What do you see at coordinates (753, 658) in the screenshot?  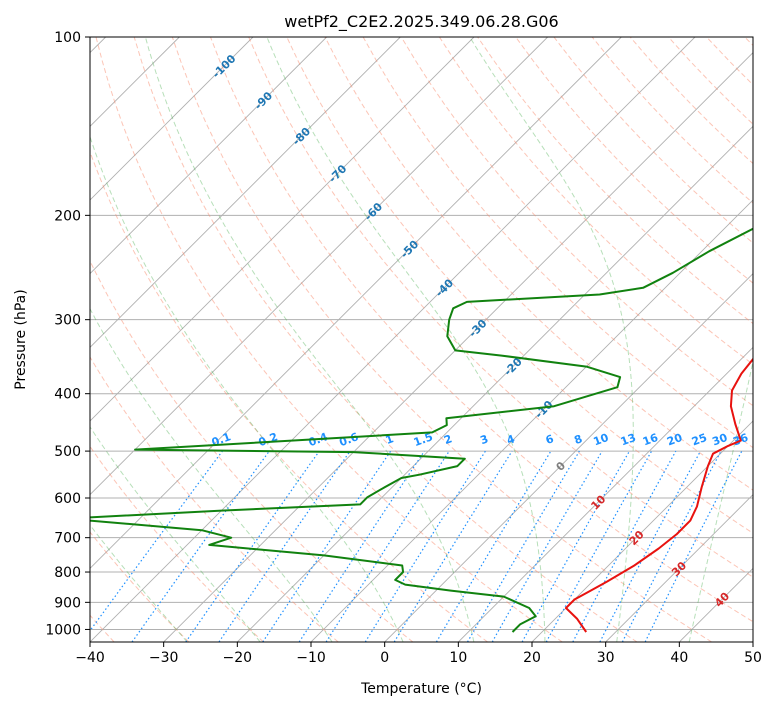 I see `x-tick-label: 50` at bounding box center [753, 658].